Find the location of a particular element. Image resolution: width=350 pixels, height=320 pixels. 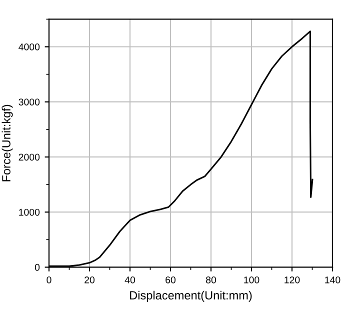

x-tick-label: 40 is located at coordinates (130, 280).